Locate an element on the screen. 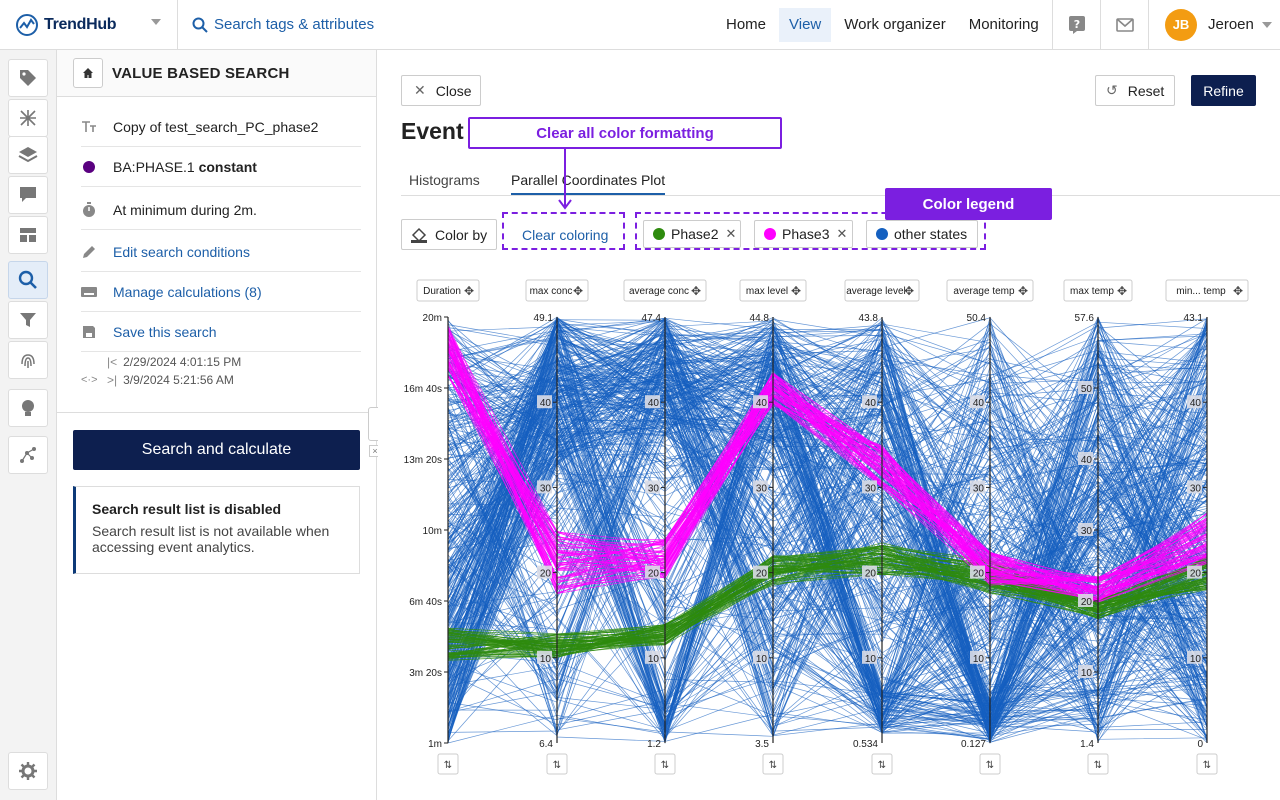 The height and width of the screenshot is (800, 1280). legend-chip-phase3: Phase3 ✕ is located at coordinates (803, 234).